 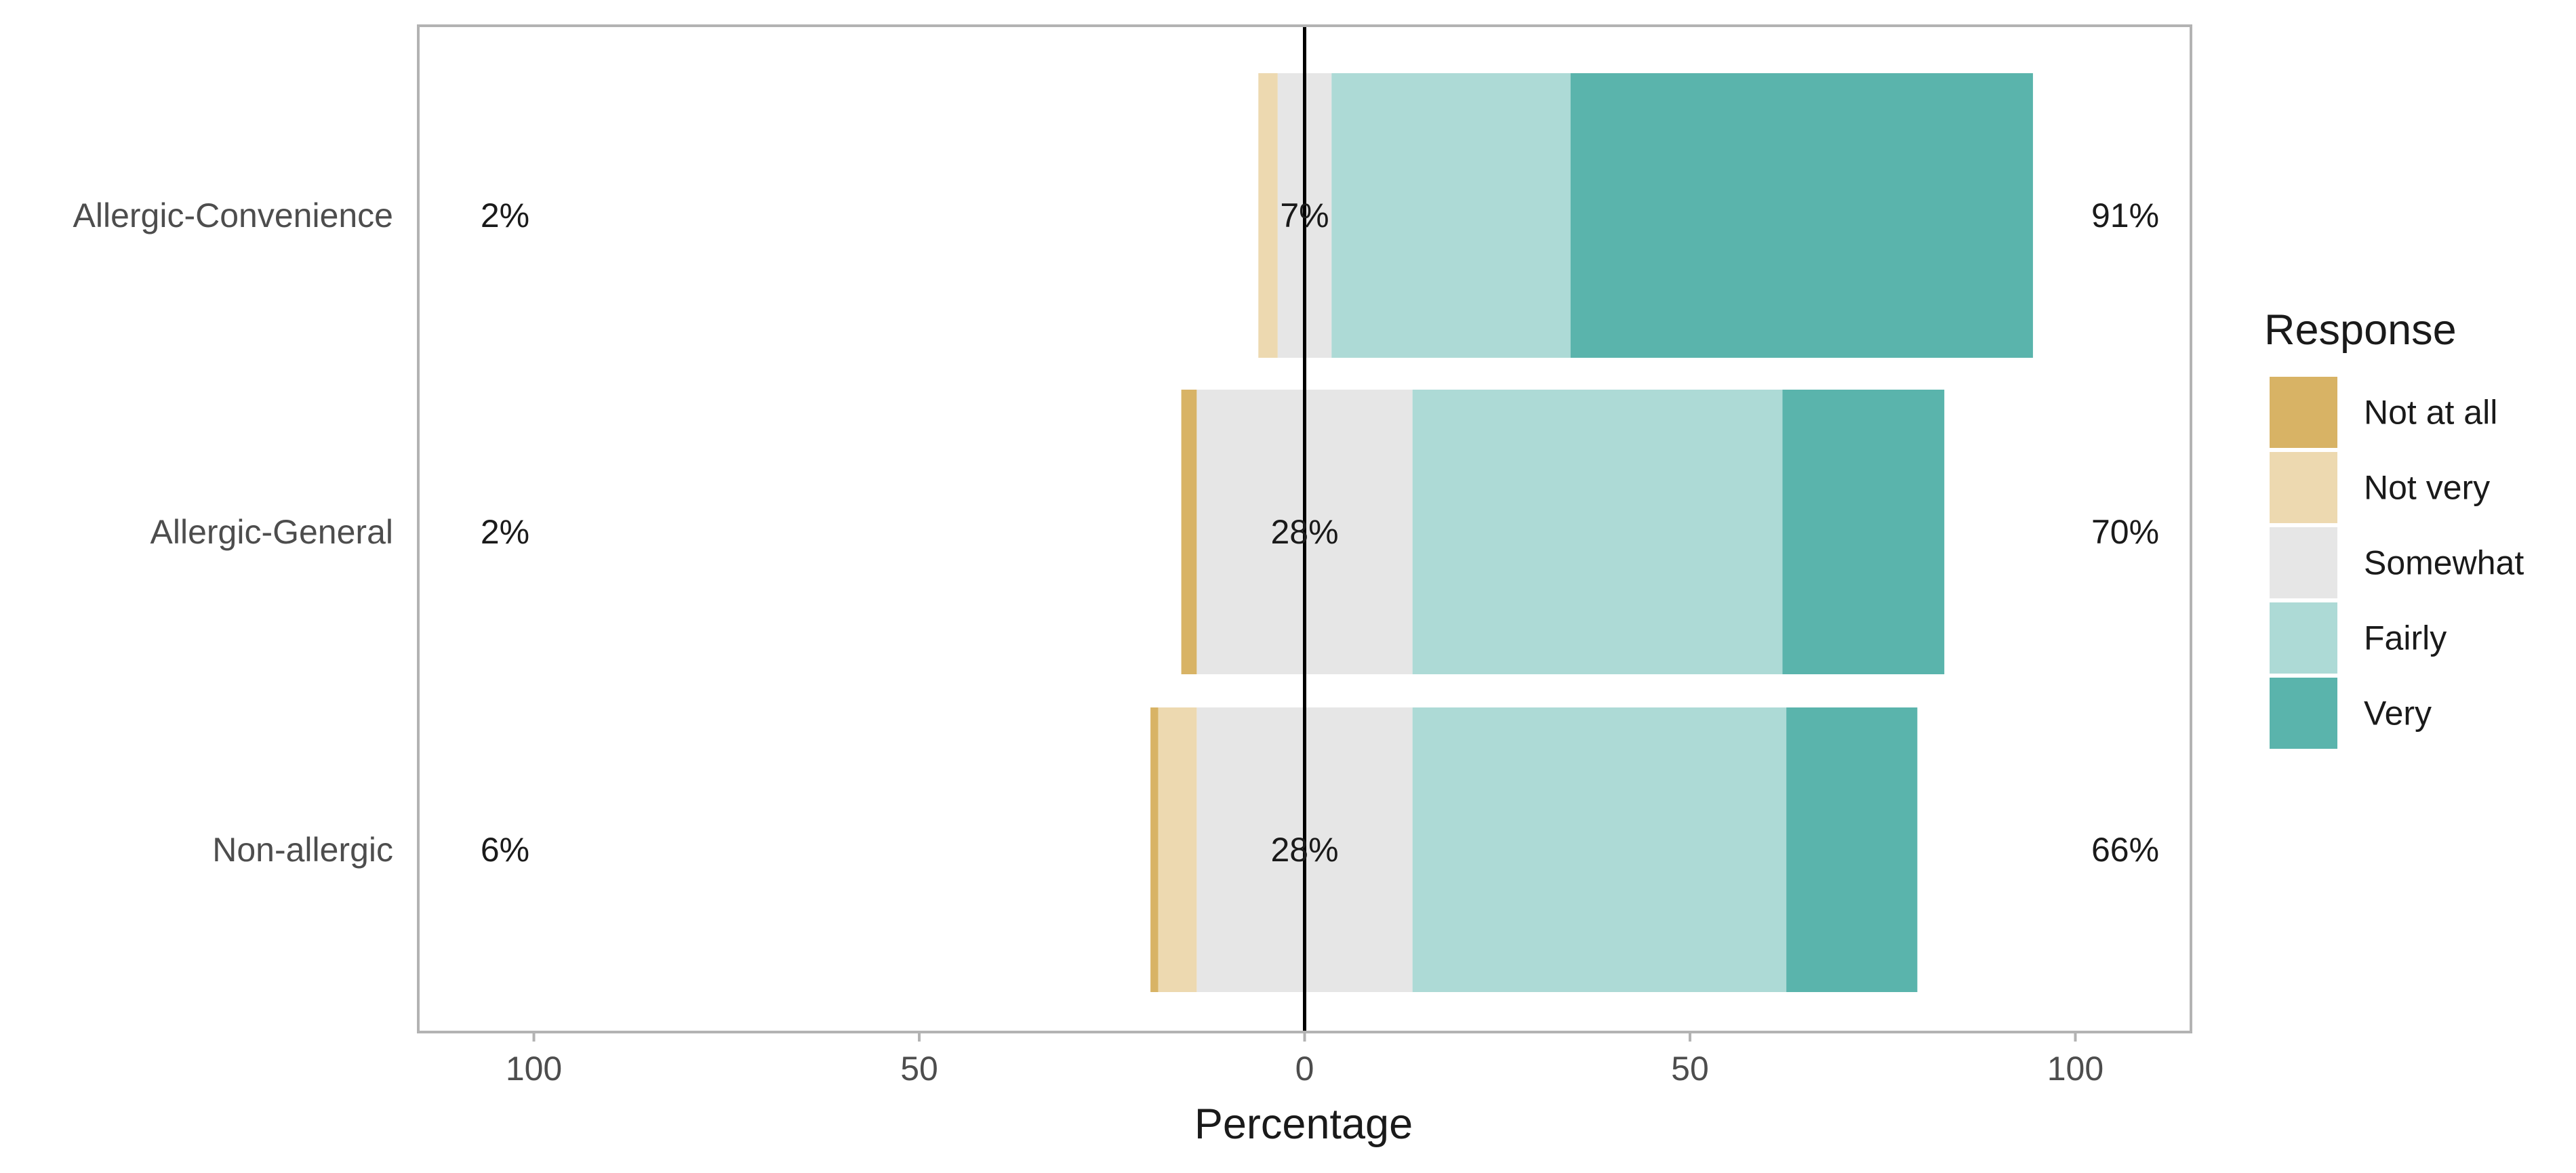 I want to click on legend-title: Response, so click(x=2360, y=330).